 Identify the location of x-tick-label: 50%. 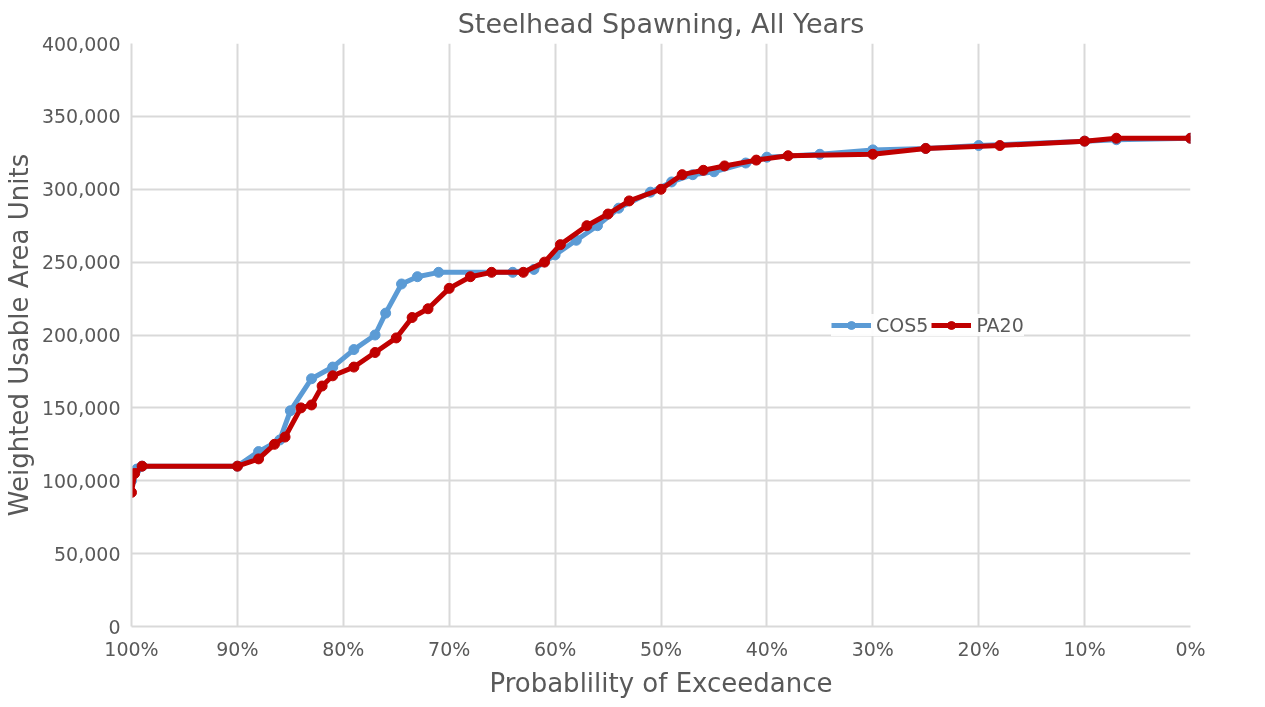
(661, 648).